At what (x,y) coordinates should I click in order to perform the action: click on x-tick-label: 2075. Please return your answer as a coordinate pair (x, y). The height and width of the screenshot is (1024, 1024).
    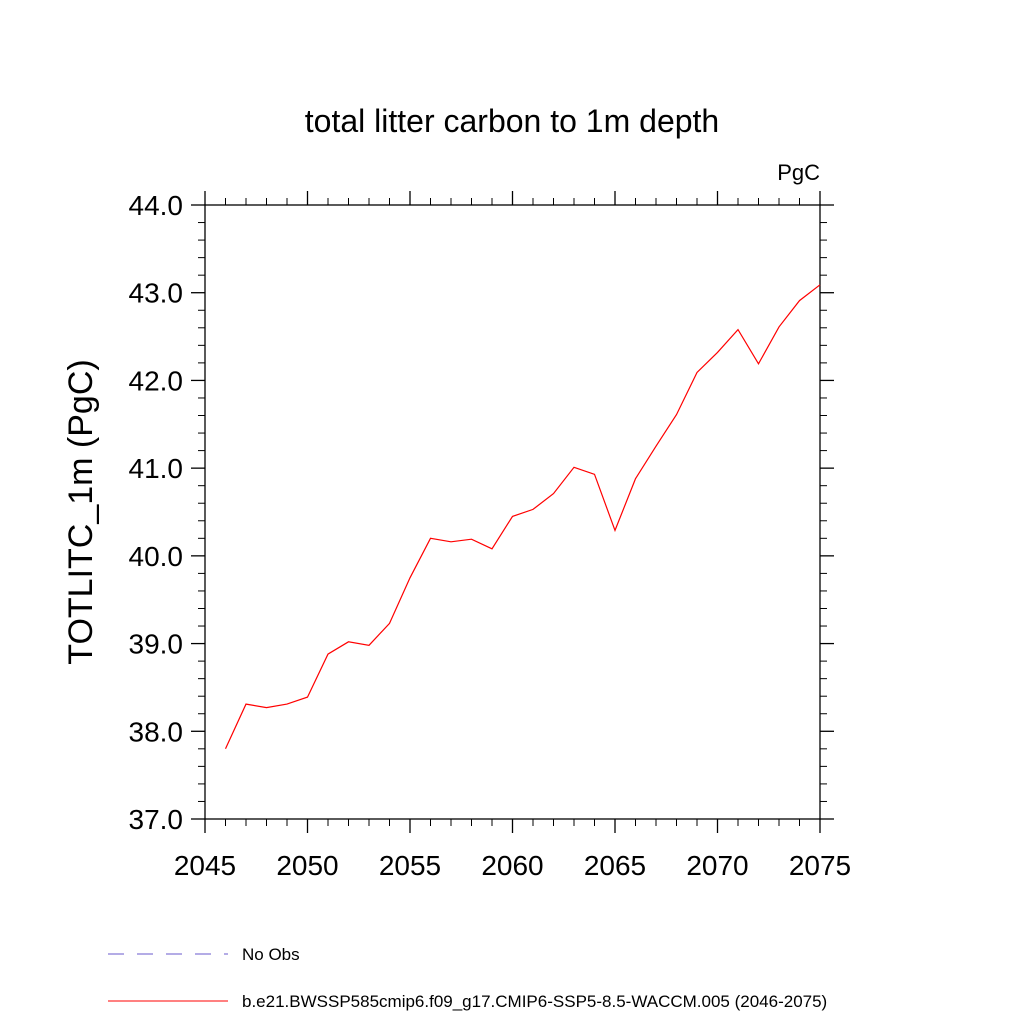
    Looking at the image, I should click on (820, 865).